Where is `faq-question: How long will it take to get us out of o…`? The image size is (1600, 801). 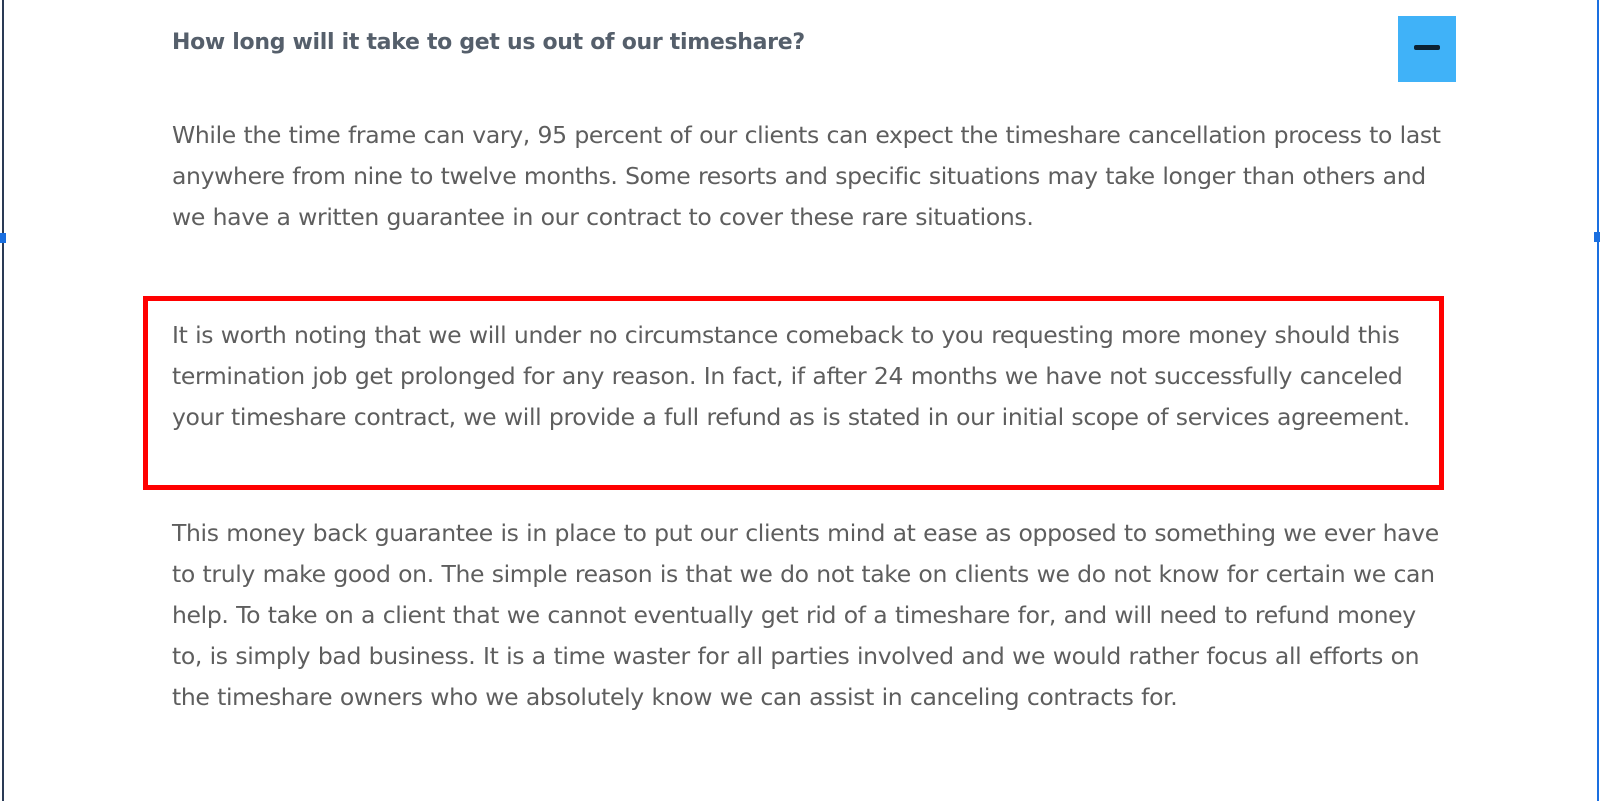 faq-question: How long will it take to get us out of o… is located at coordinates (488, 42).